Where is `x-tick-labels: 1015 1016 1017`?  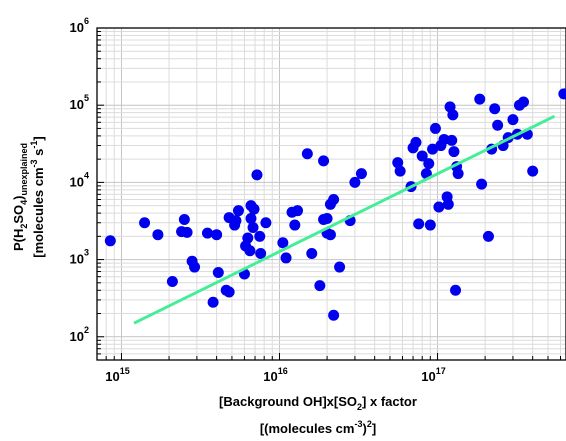
x-tick-labels: 1015 1016 1017 is located at coordinates (275, 375).